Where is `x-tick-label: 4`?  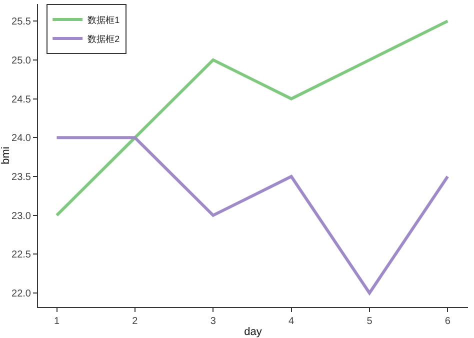 x-tick-label: 4 is located at coordinates (291, 321).